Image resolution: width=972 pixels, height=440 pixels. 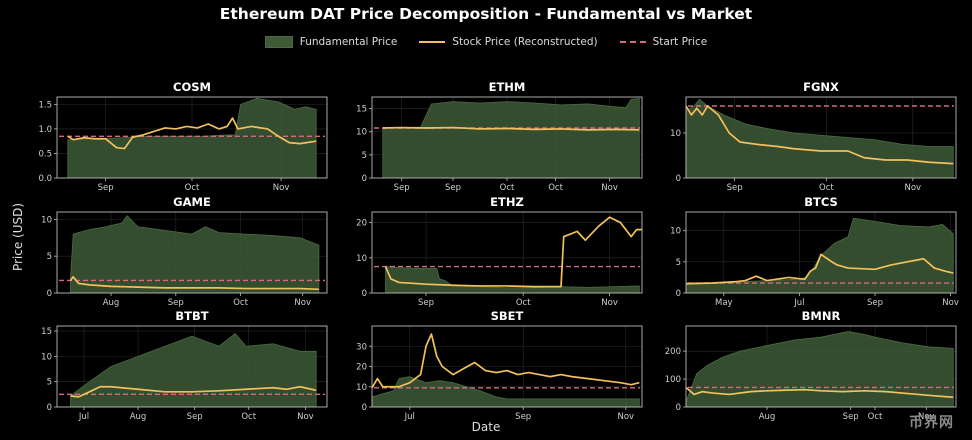 I want to click on legend-swatch-start, so click(x=632, y=42).